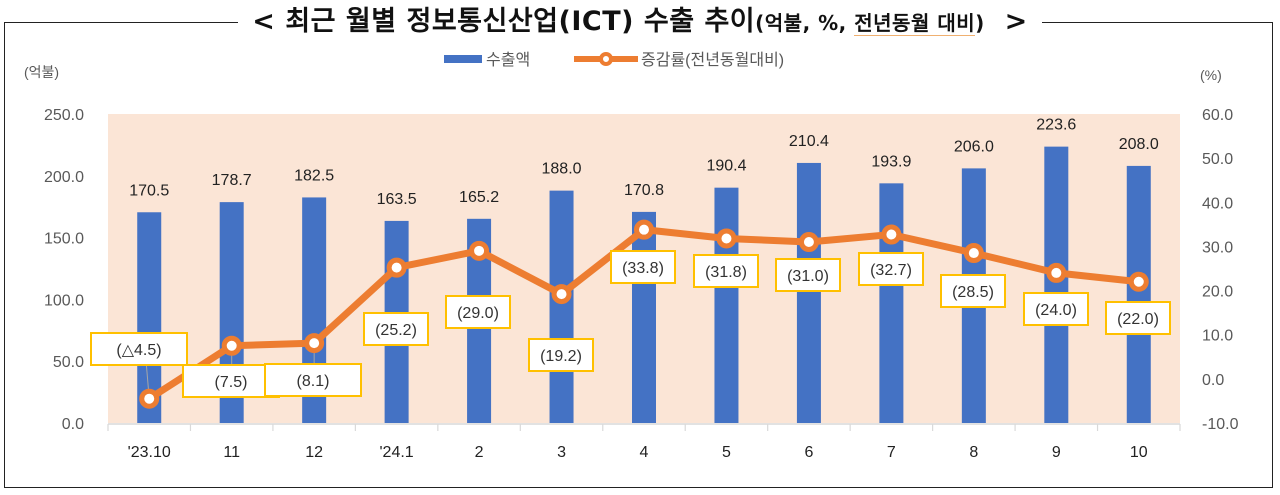 Image resolution: width=1280 pixels, height=495 pixels. Describe the element at coordinates (231, 452) in the screenshot. I see `x-axis-category: 11` at that location.